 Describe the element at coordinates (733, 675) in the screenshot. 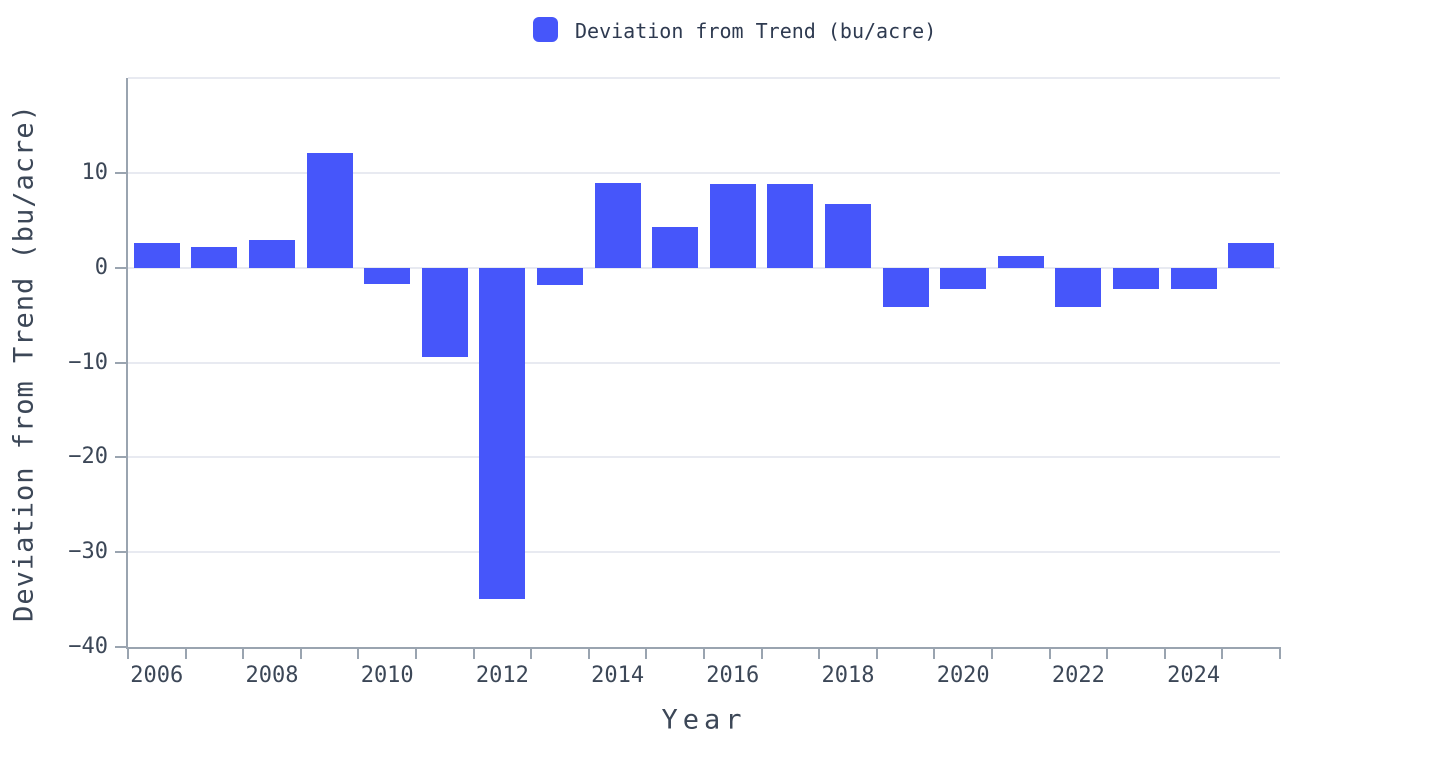

I see `x-tick-label: 2016` at that location.